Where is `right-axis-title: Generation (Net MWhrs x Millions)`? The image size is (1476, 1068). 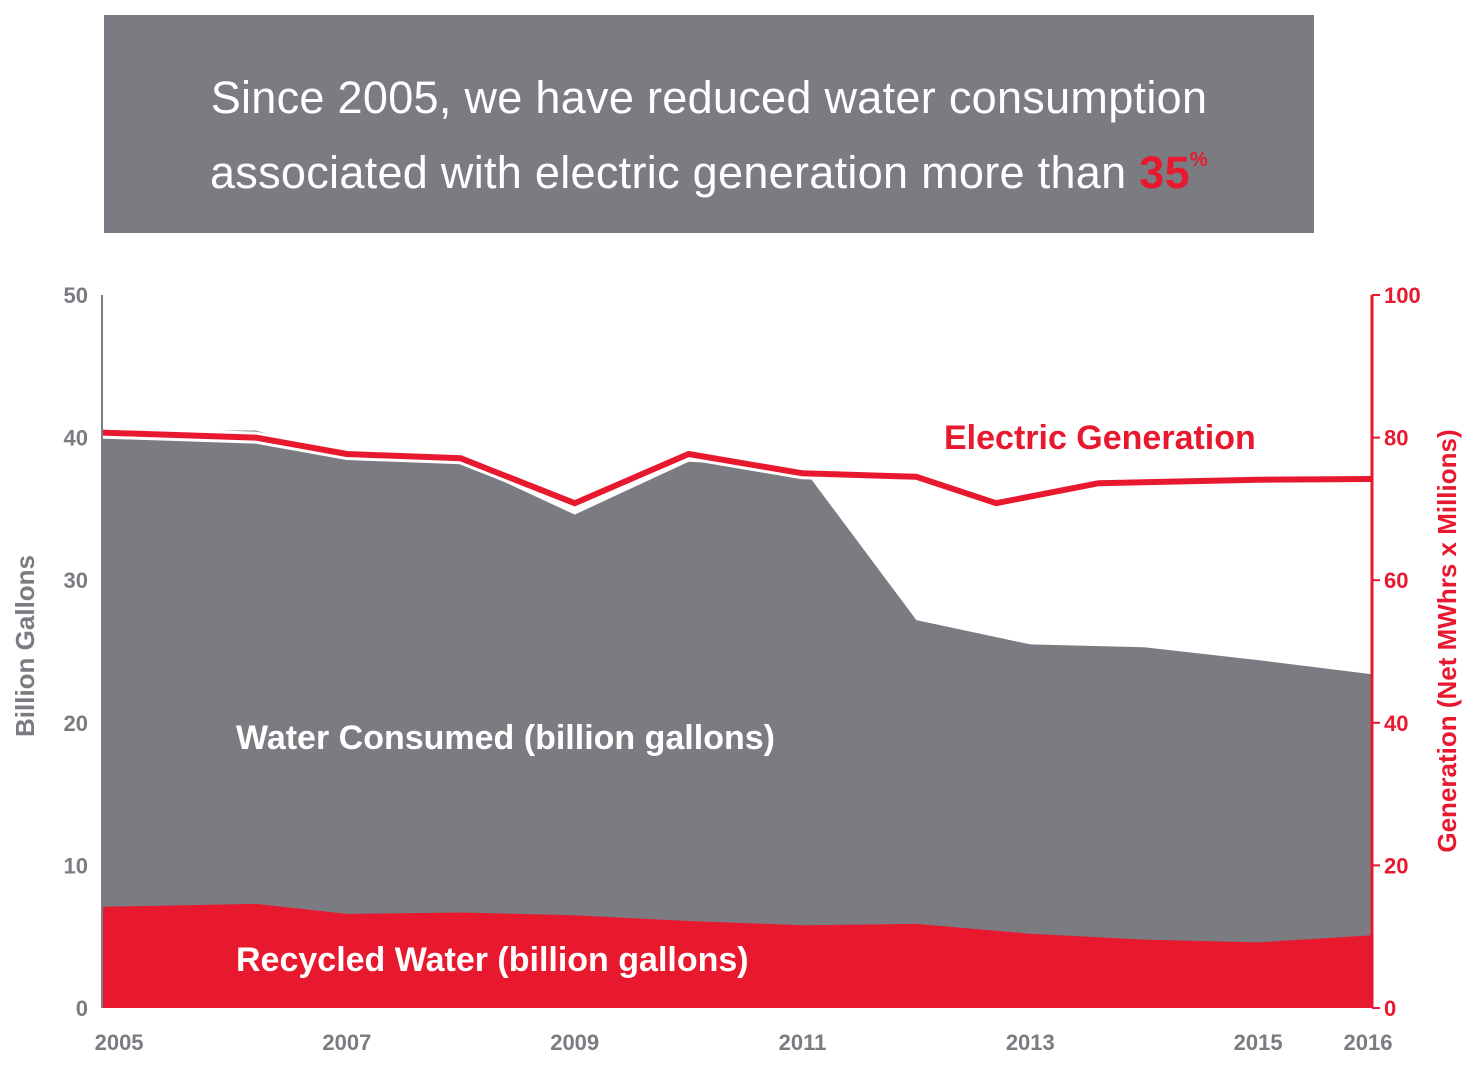 right-axis-title: Generation (Net MWhrs x Millions) is located at coordinates (1447, 640).